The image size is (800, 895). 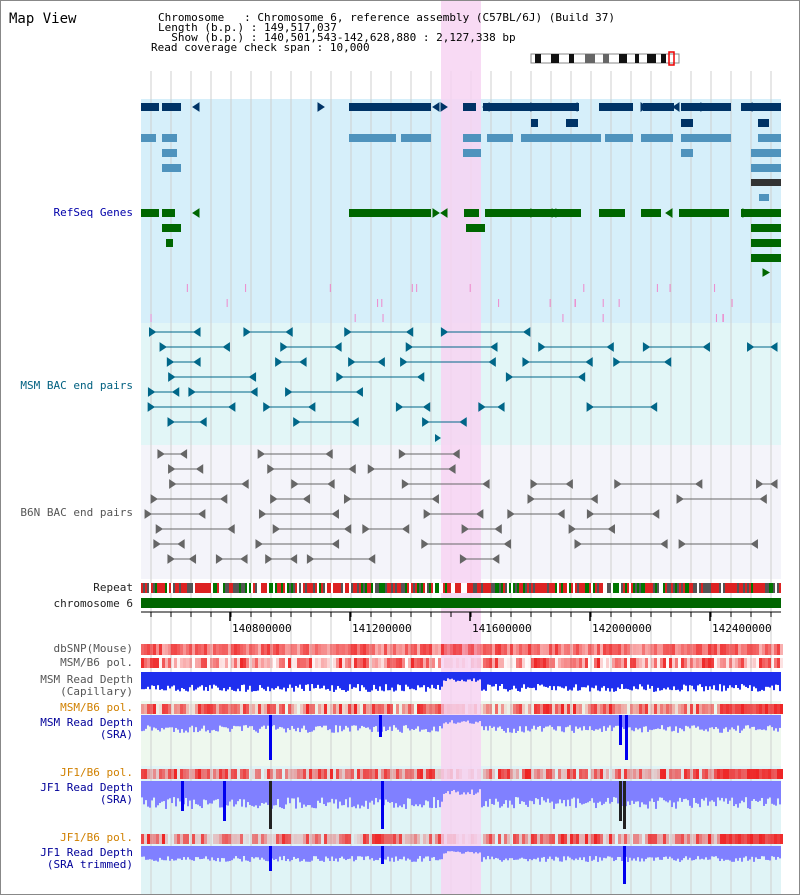 I want to click on track-label-b6n-bac: B6N BAC end pairs, so click(x=76, y=512).